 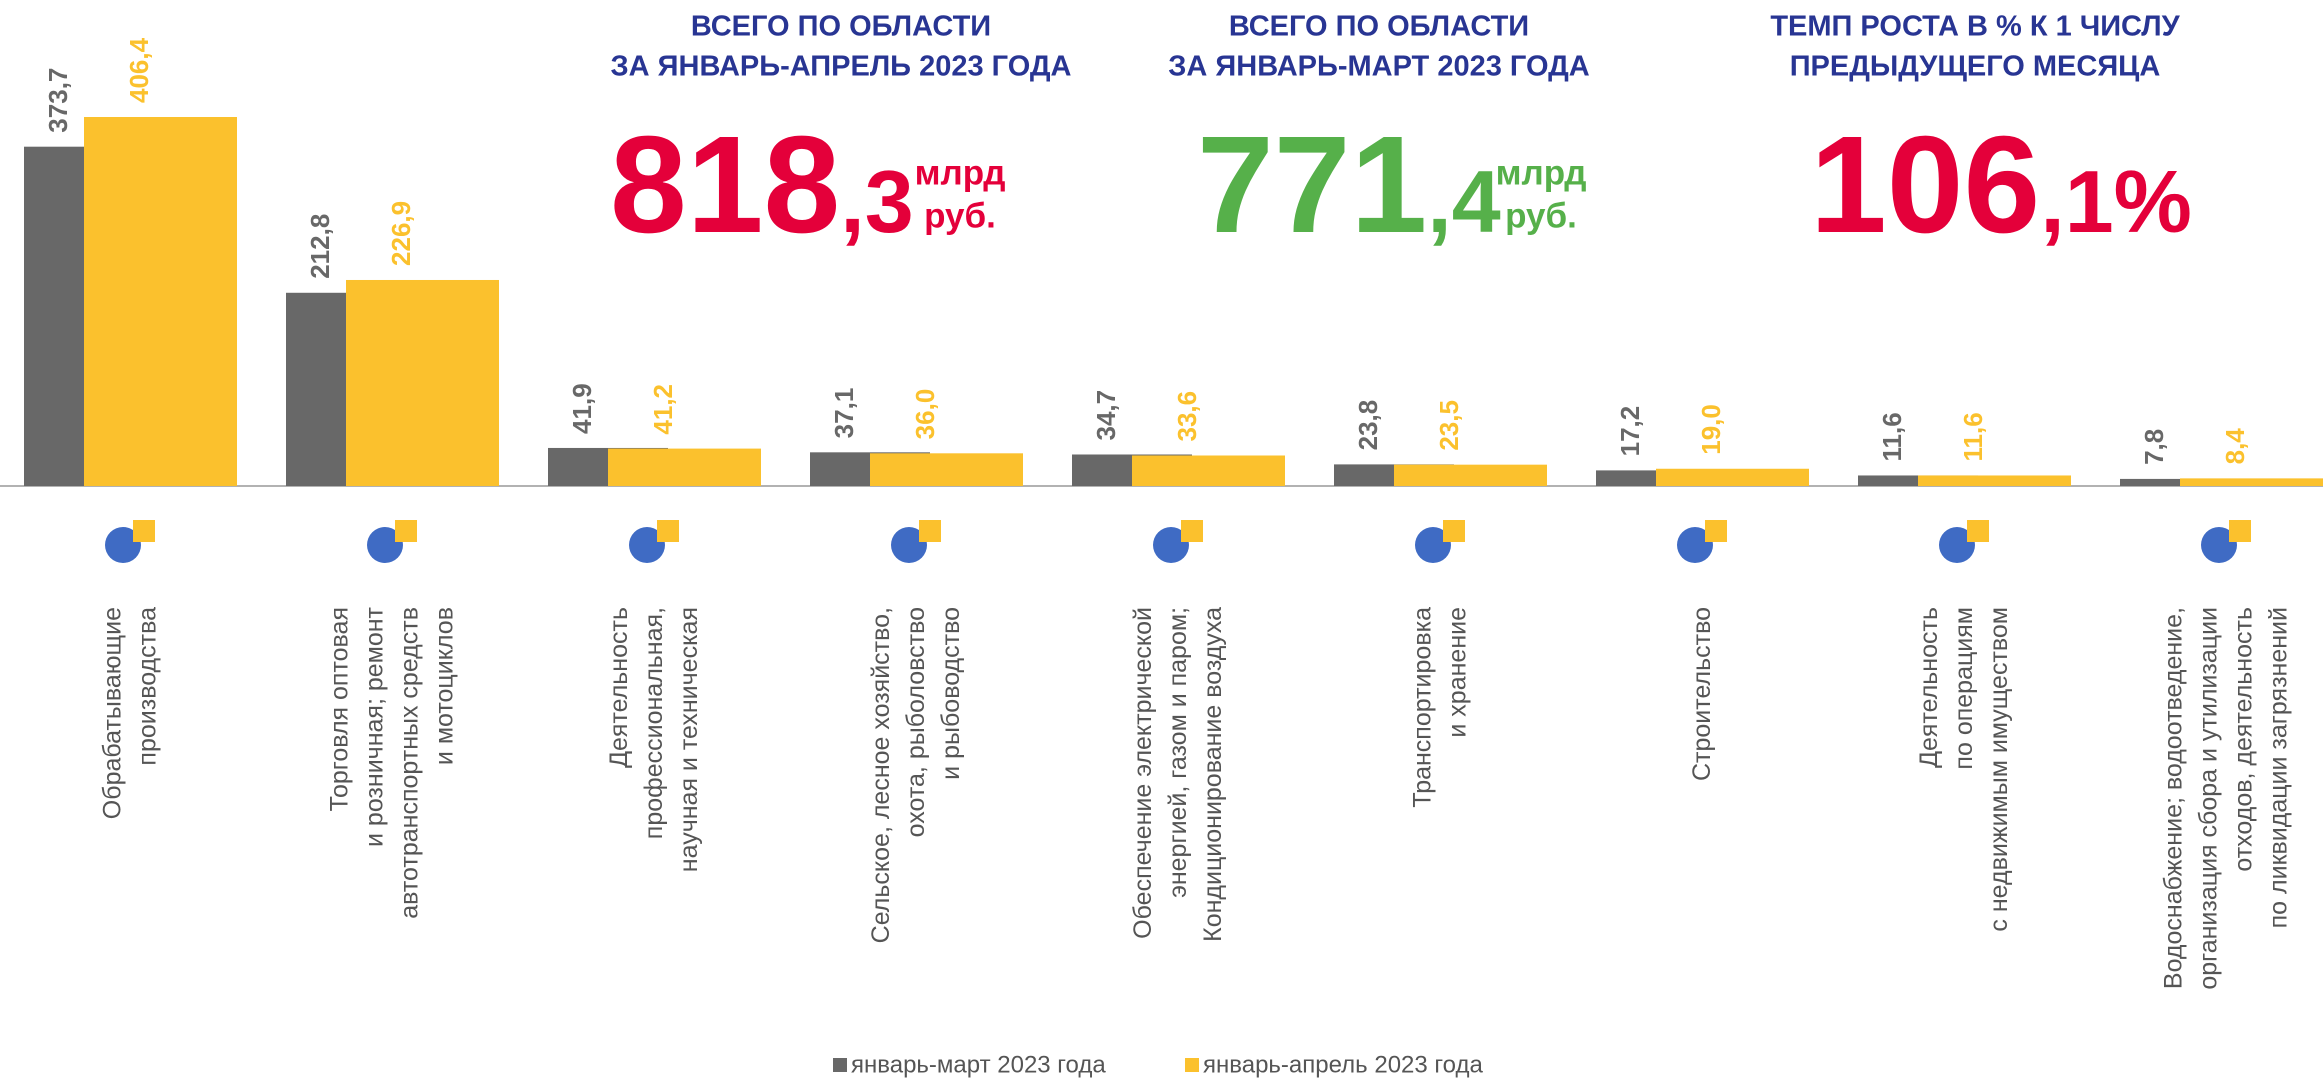 What do you see at coordinates (663, 409) in the screenshot?
I see `value-label: 41,2` at bounding box center [663, 409].